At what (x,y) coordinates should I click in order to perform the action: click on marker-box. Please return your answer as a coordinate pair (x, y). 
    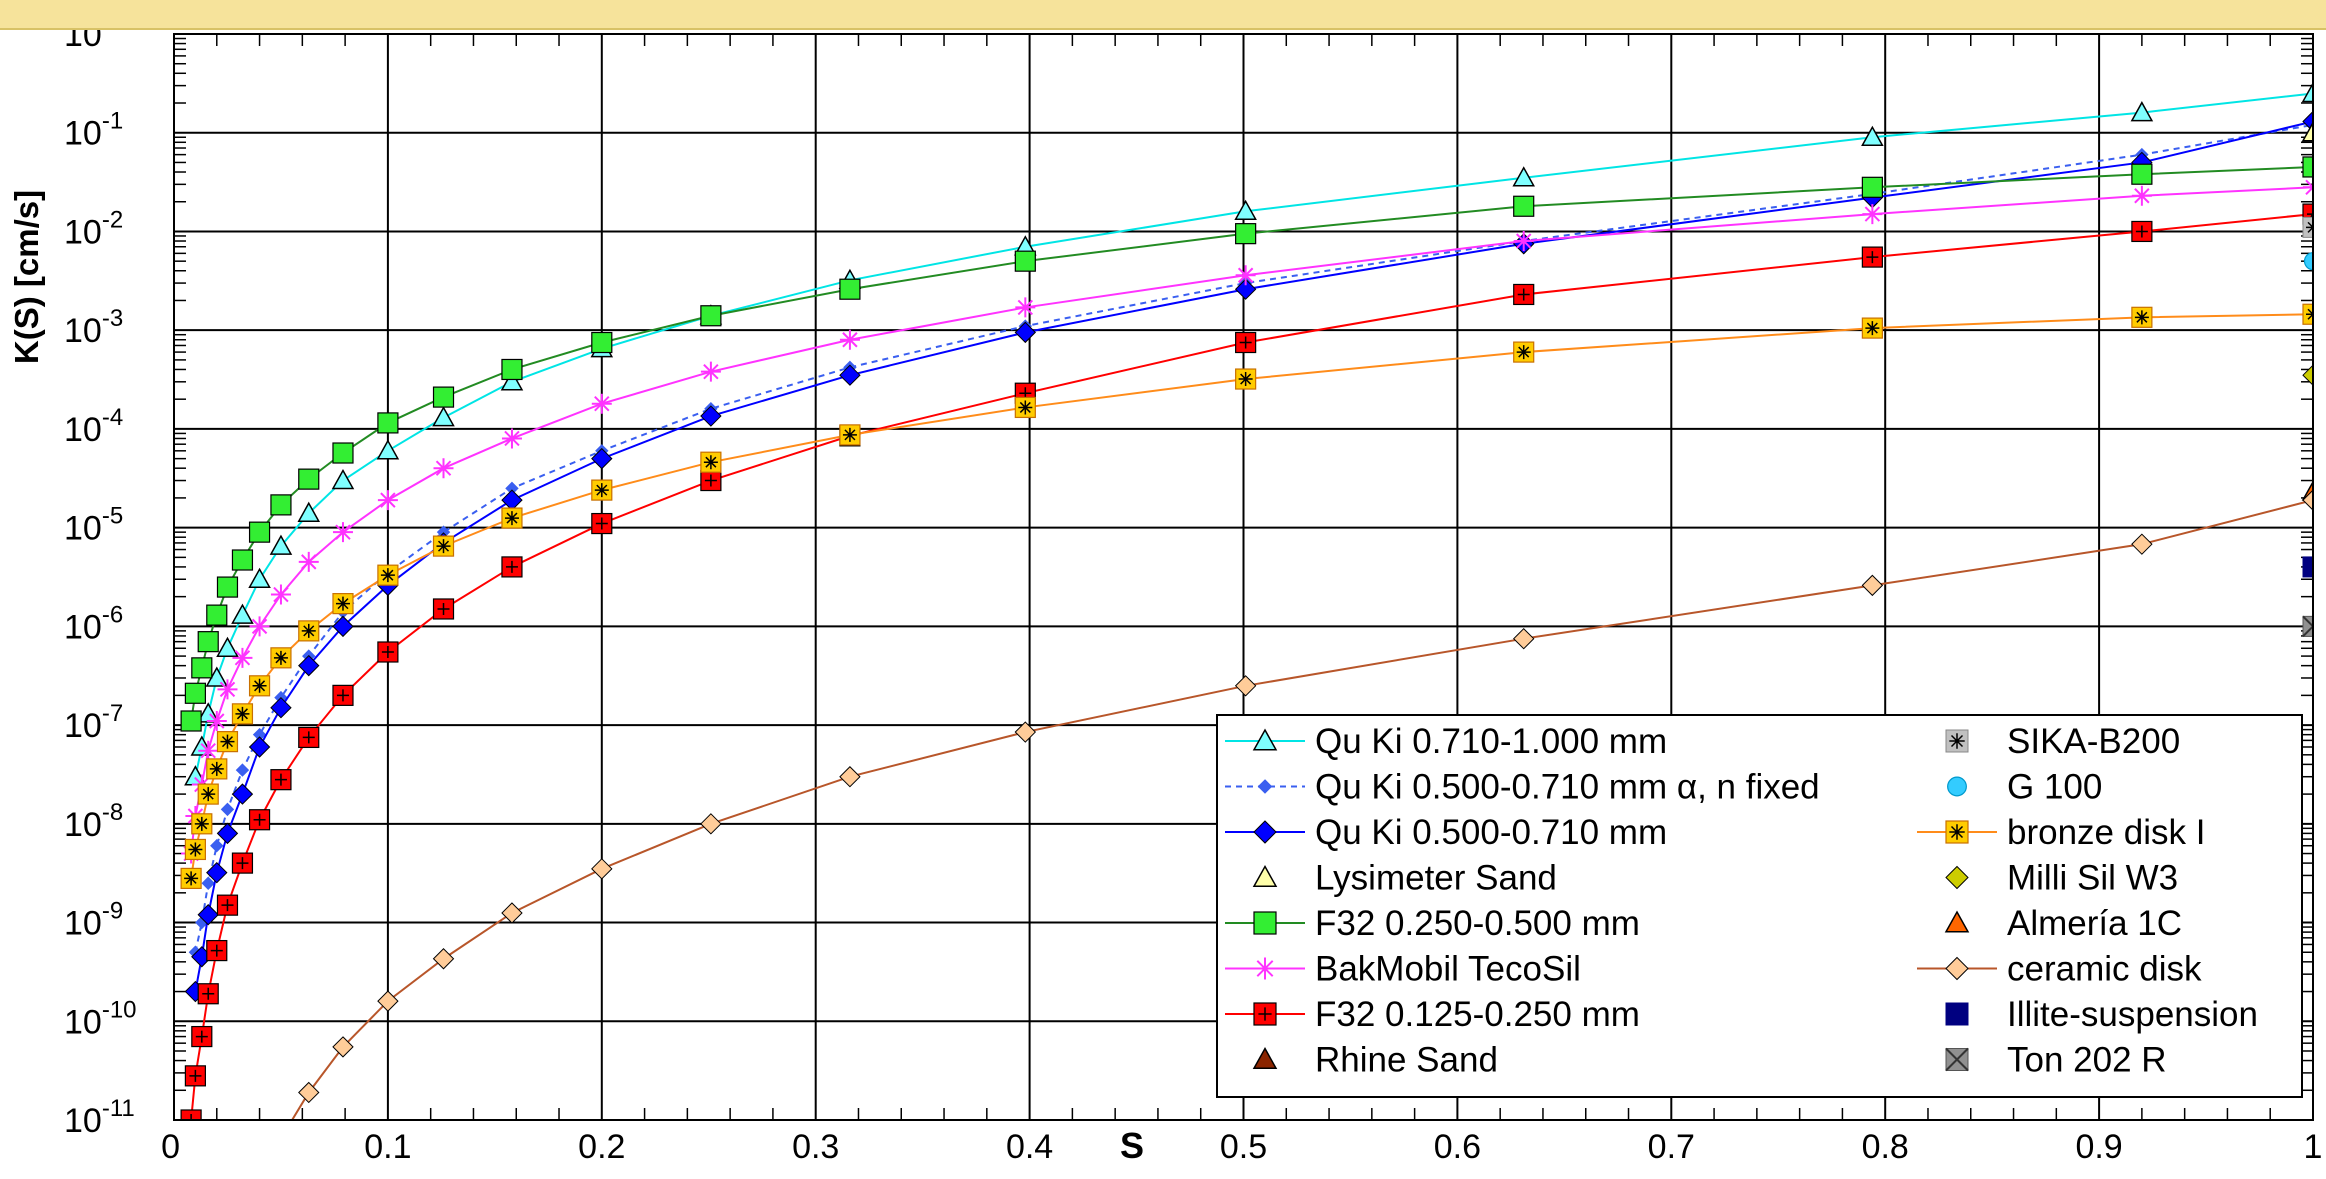
    Looking at the image, I should click on (2307, 626).